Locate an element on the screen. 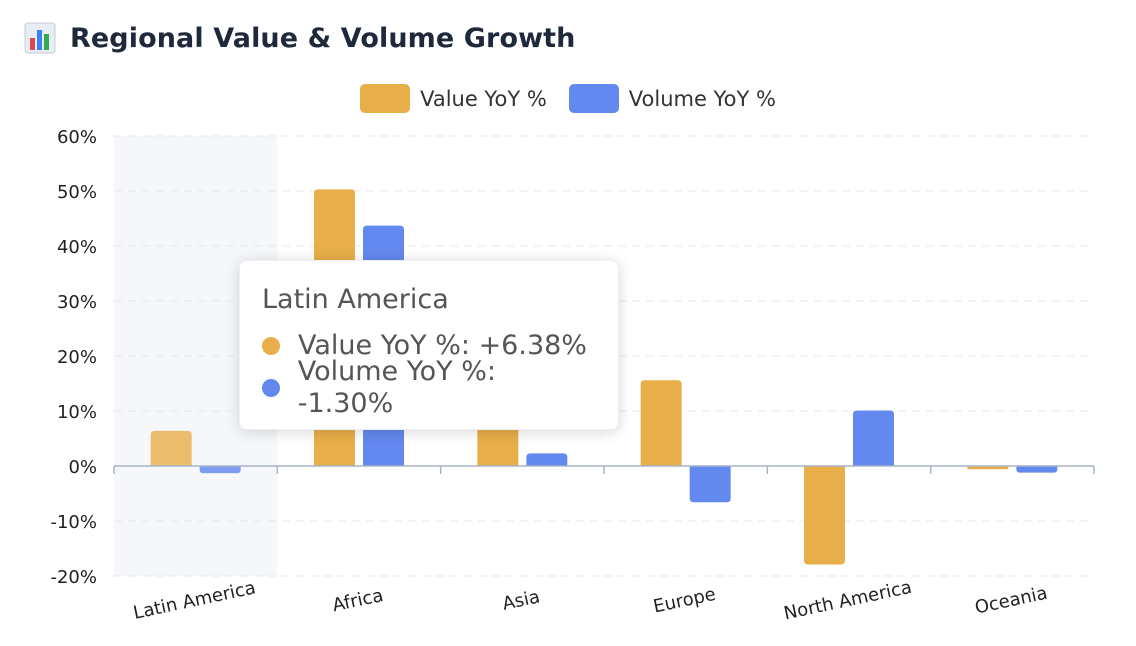  chart-legend: Value YoY % Volume YoY % is located at coordinates (568, 98).